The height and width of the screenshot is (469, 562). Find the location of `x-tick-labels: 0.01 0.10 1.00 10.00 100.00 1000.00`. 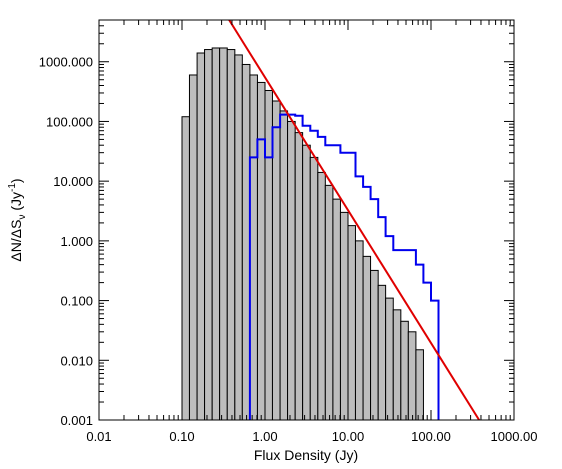

x-tick-labels: 0.01 0.10 1.00 10.00 100.00 1000.00 is located at coordinates (311, 436).